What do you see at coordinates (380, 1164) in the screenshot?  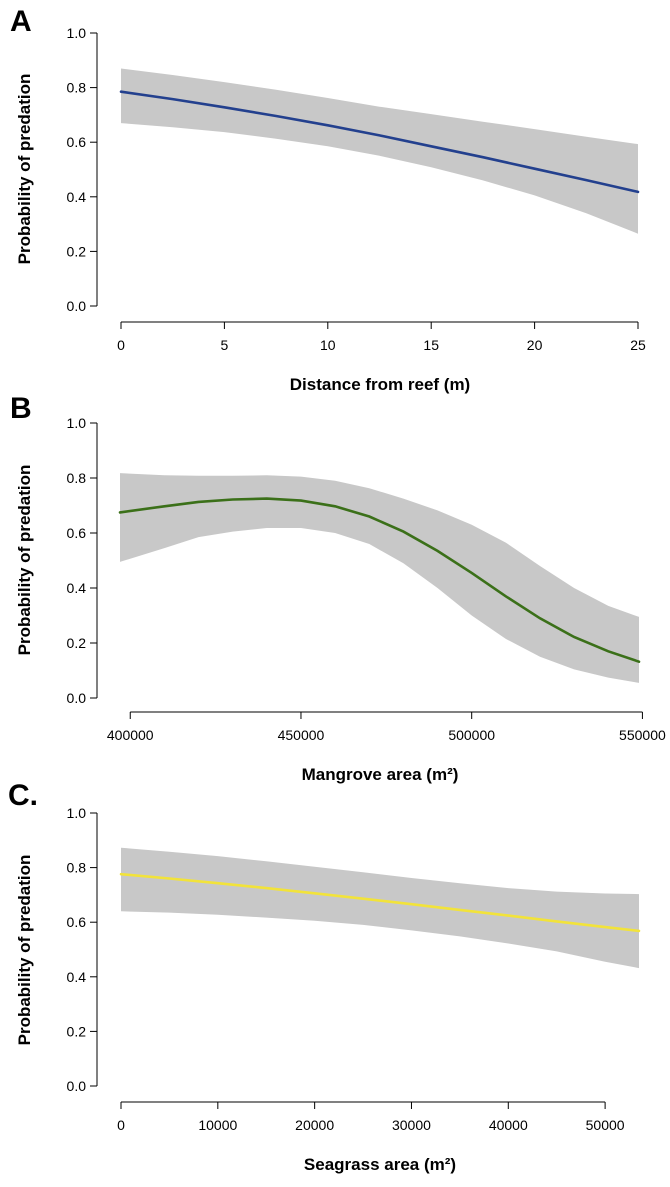 I see `x-axis-title: Seagrass area (m²)` at bounding box center [380, 1164].